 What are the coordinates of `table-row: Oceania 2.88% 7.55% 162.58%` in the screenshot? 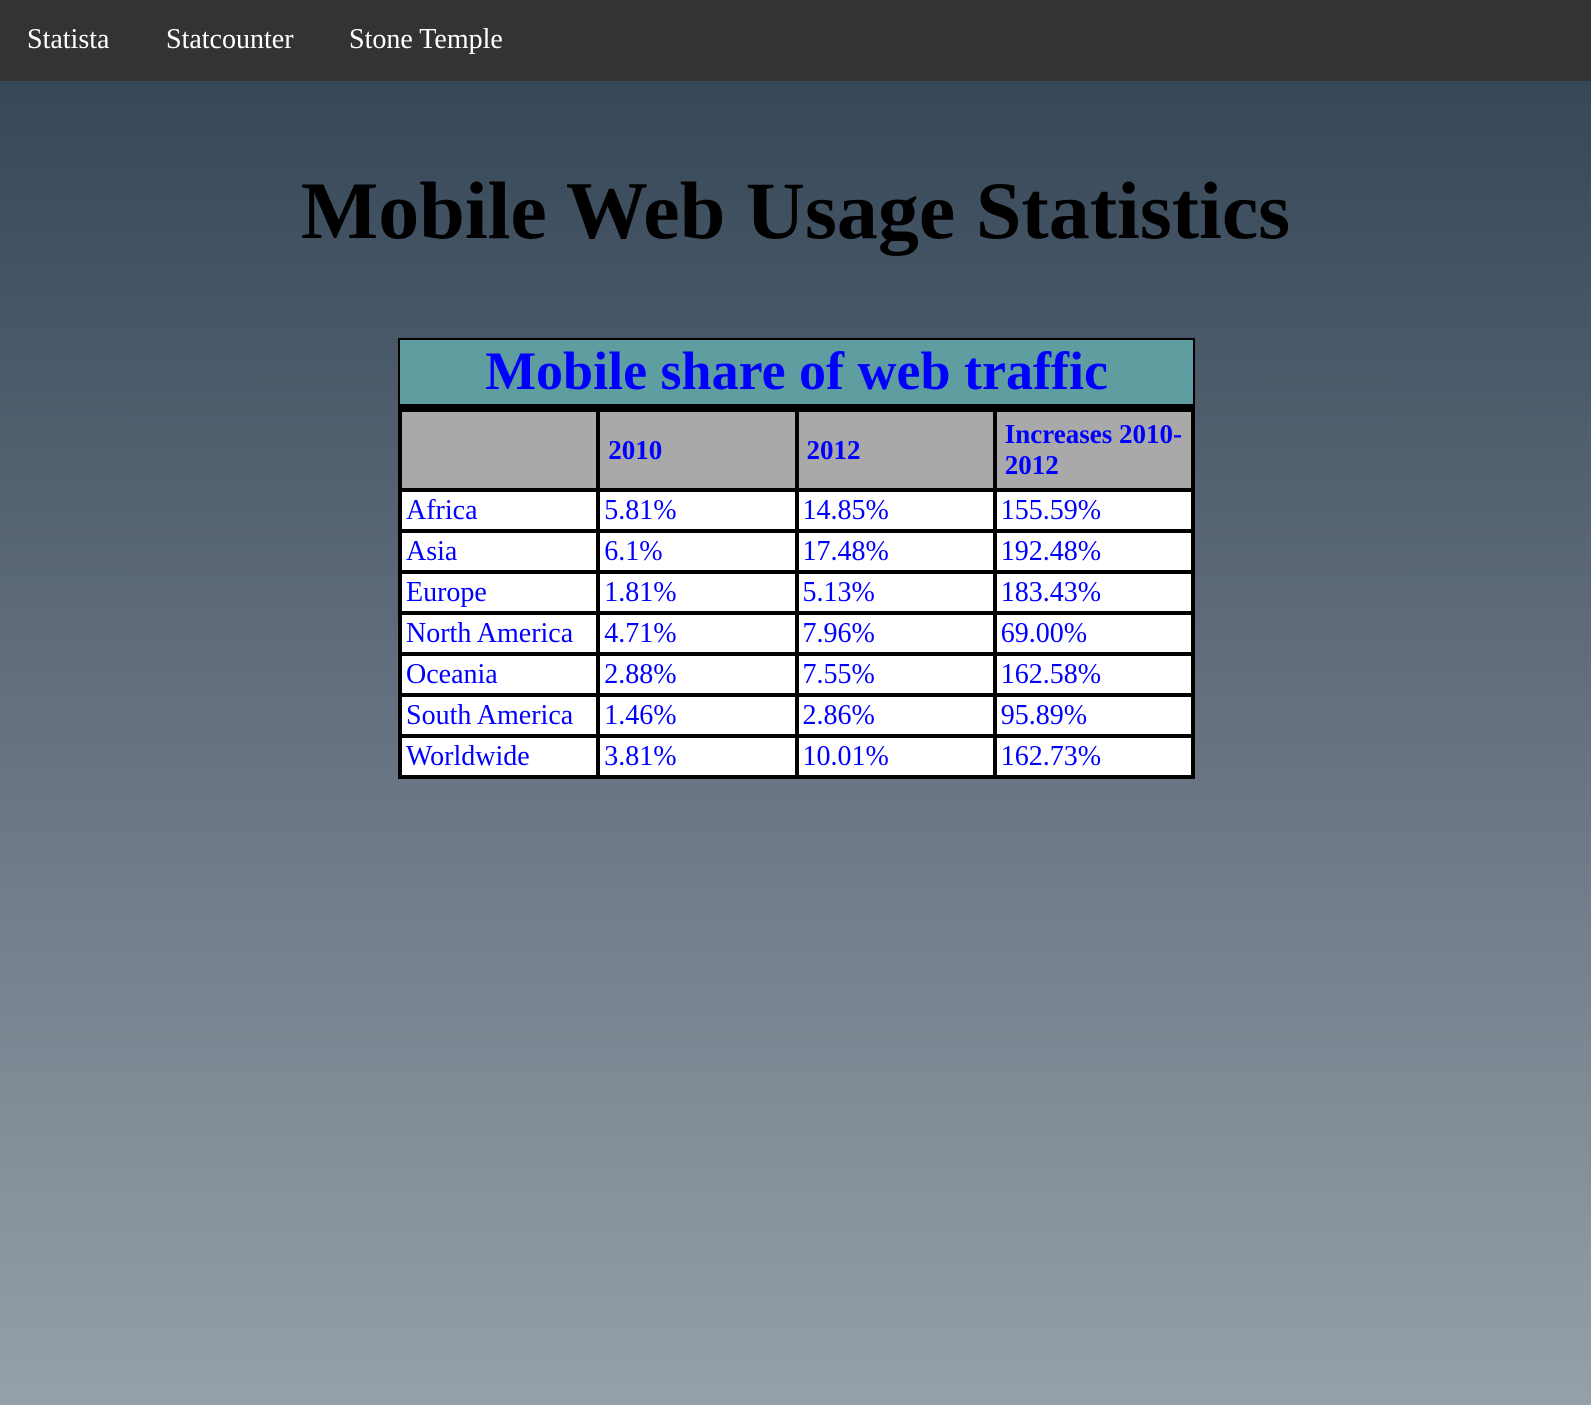 It's located at (796, 674).